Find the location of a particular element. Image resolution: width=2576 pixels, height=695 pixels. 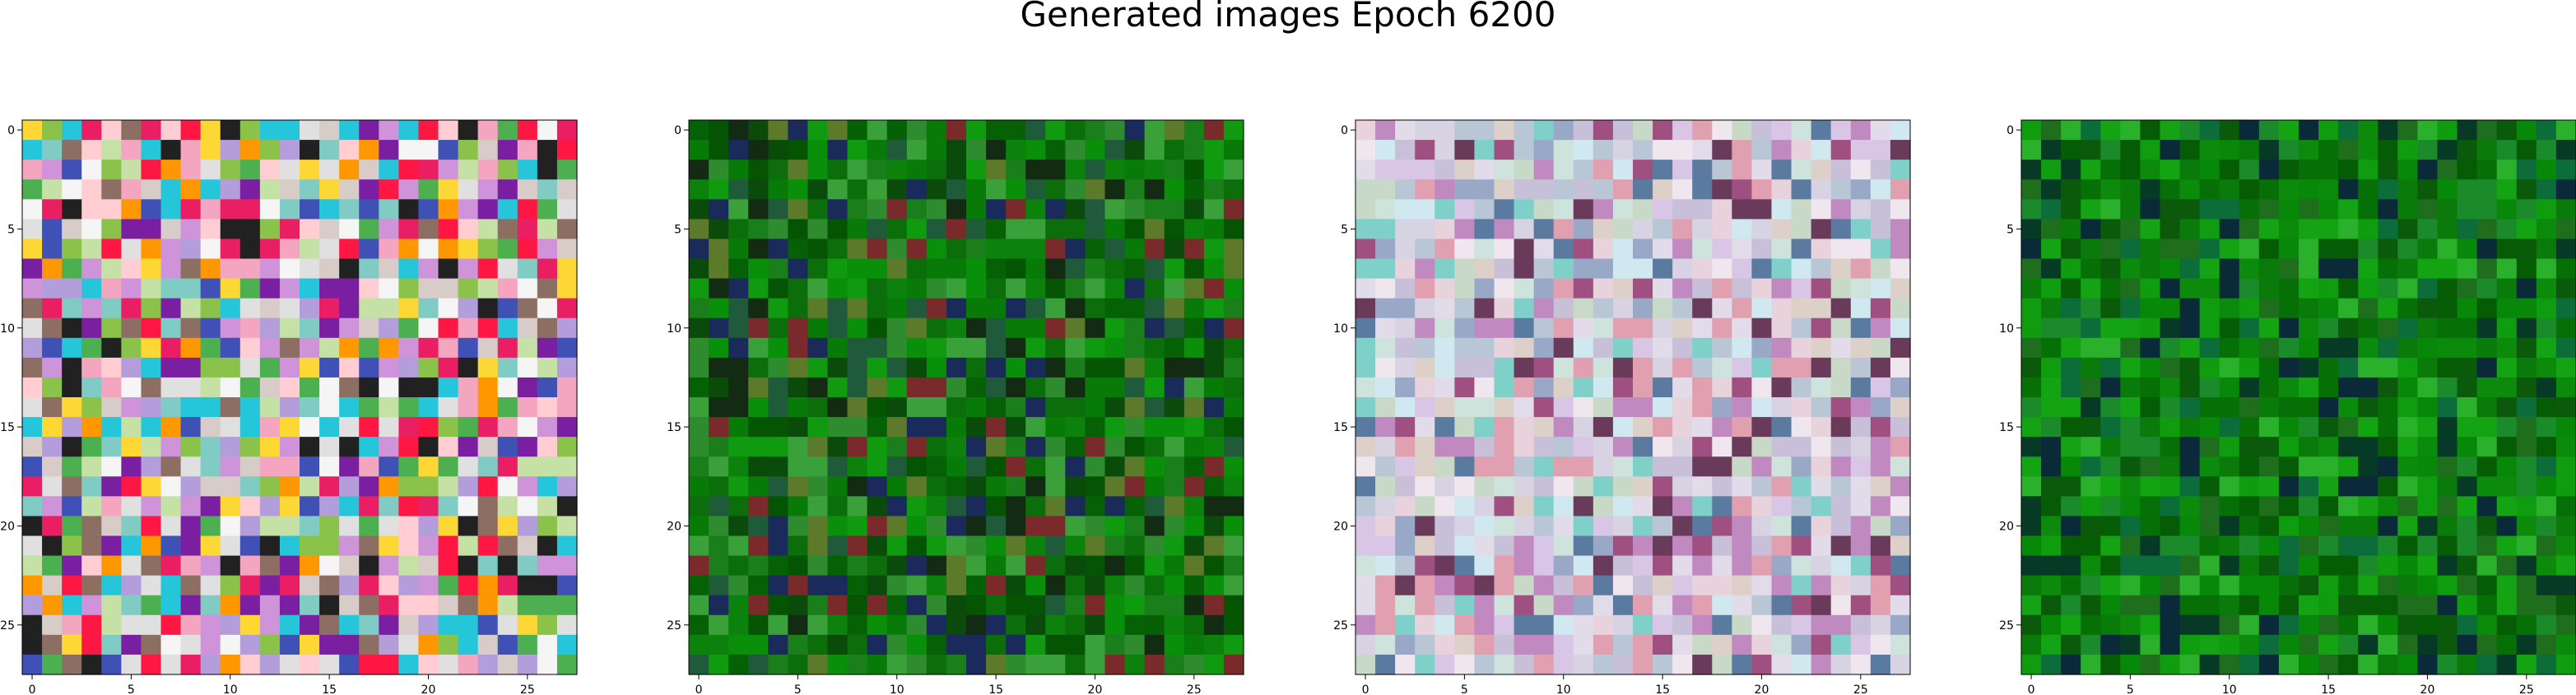

x-tick-label: 5 is located at coordinates (798, 689).